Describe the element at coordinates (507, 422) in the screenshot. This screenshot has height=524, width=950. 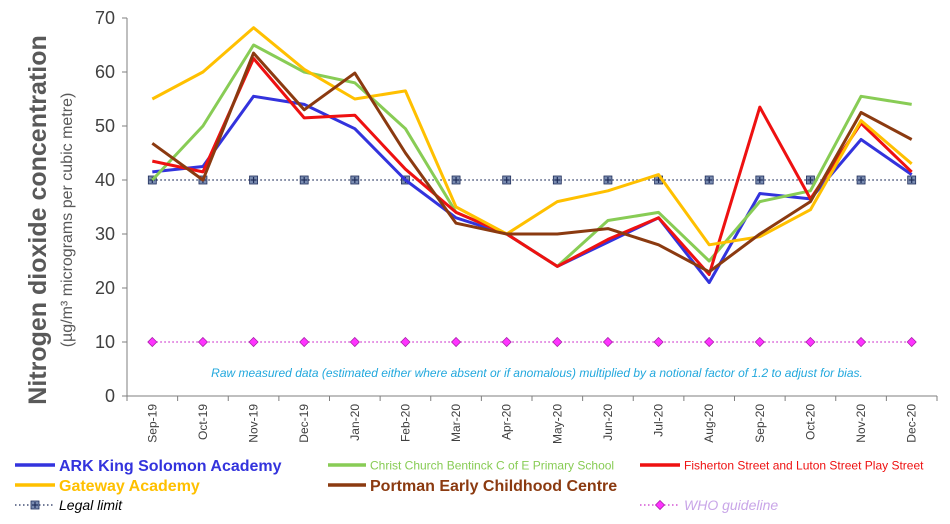
I see `x-tick-label: Apr-20` at that location.